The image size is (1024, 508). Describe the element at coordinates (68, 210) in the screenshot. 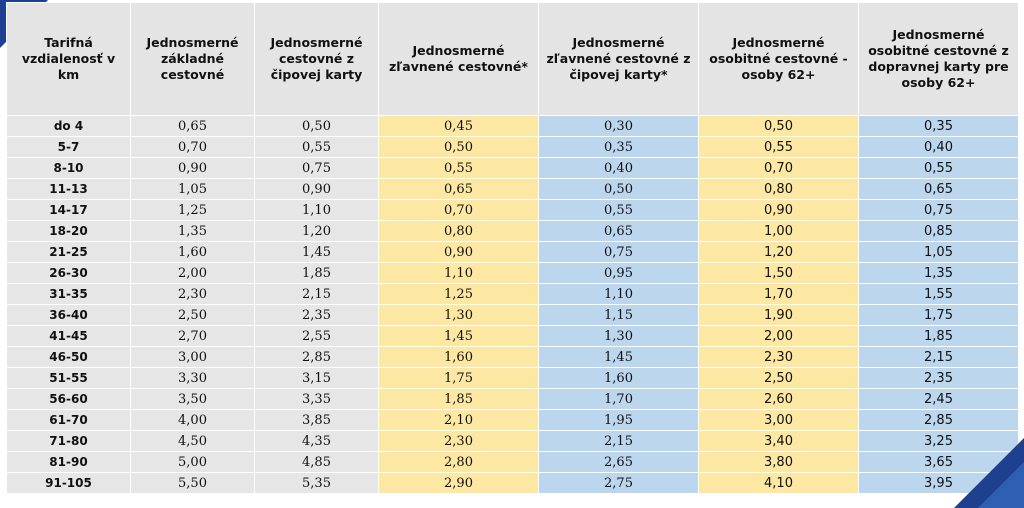

I see `cell-distance: 14-17` at that location.